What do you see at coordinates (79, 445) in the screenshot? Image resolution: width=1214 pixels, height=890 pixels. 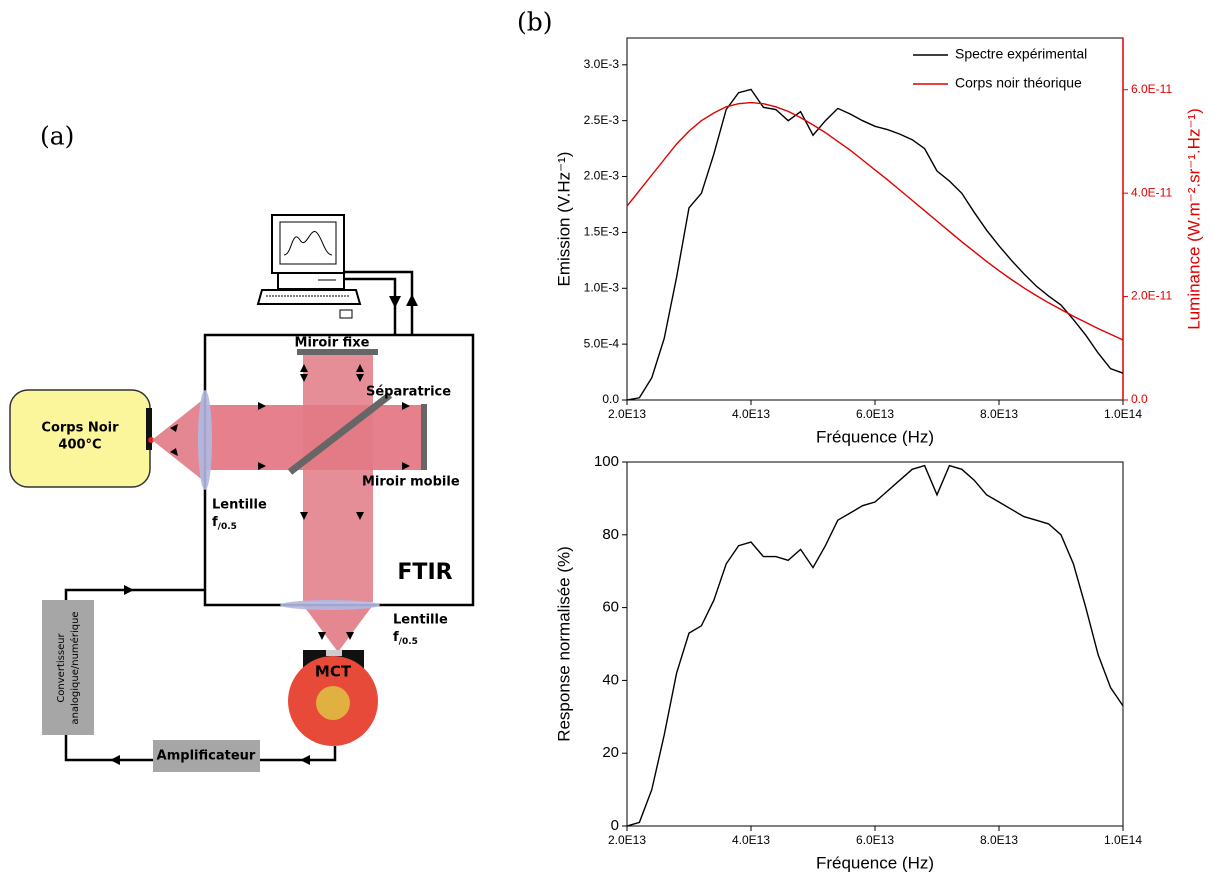 I see `black-body-temp: 400°C` at bounding box center [79, 445].